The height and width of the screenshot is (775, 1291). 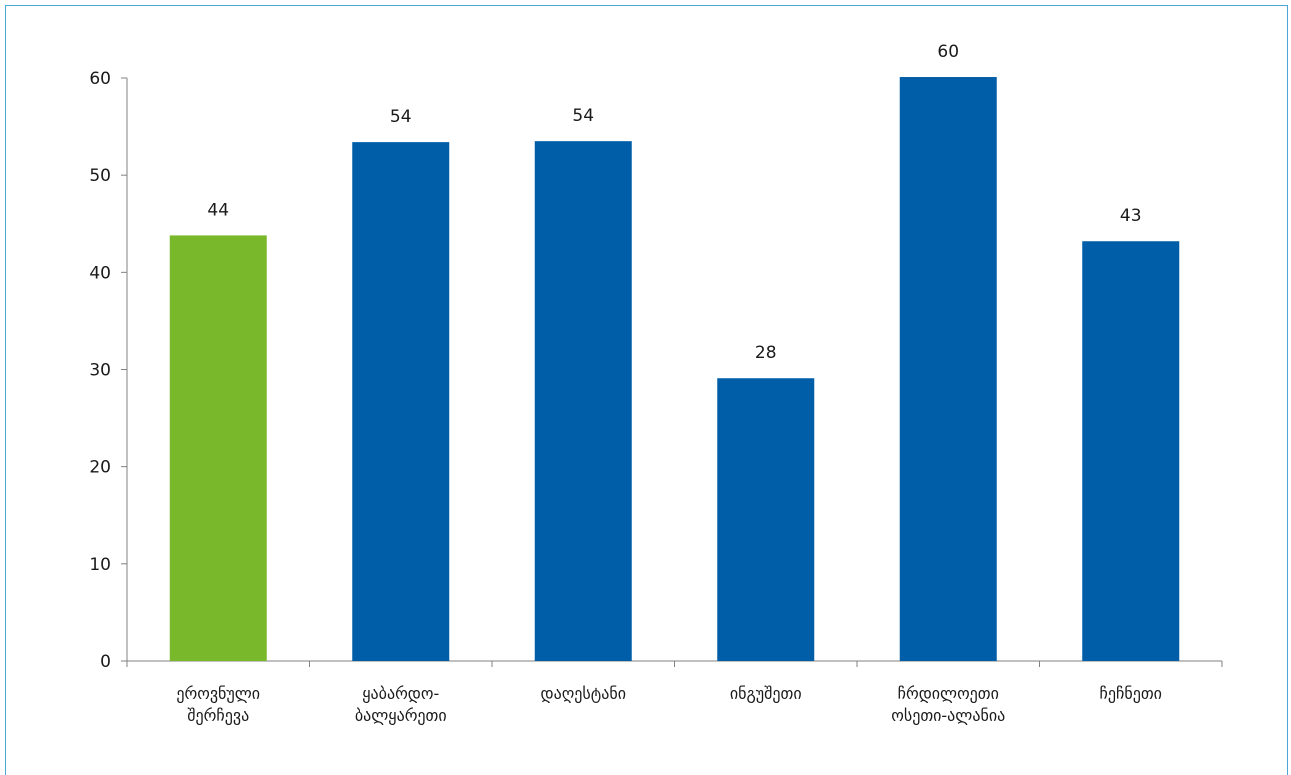 What do you see at coordinates (948, 693) in the screenshot?
I see `category-label: ჩრდილოეთი` at bounding box center [948, 693].